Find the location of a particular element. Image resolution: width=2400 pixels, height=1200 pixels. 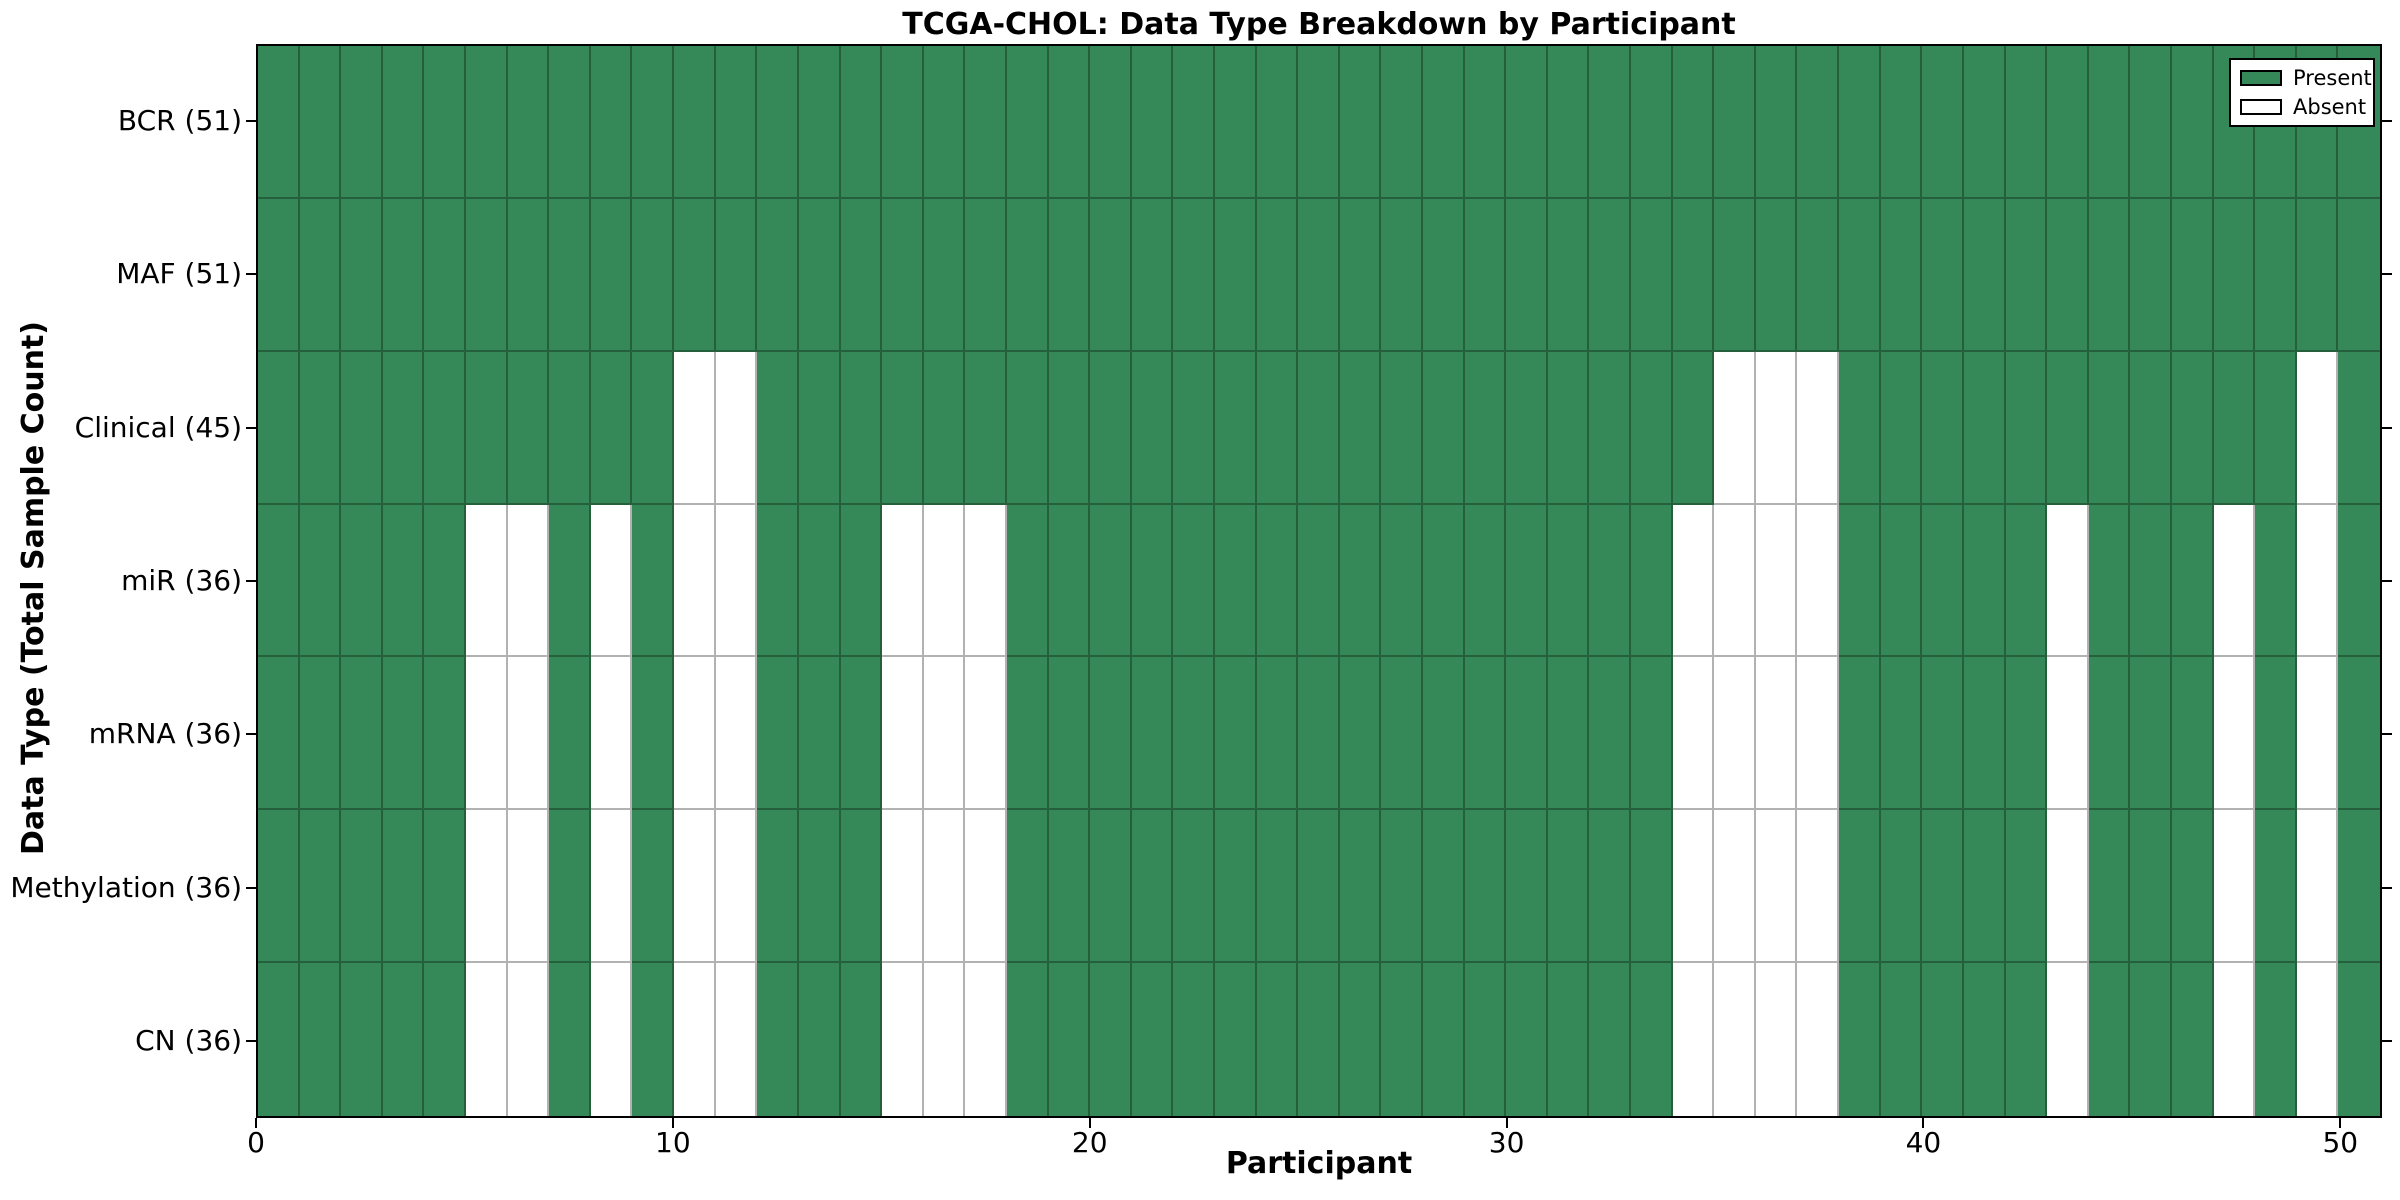

x-tick-label: 10 is located at coordinates (673, 1142).